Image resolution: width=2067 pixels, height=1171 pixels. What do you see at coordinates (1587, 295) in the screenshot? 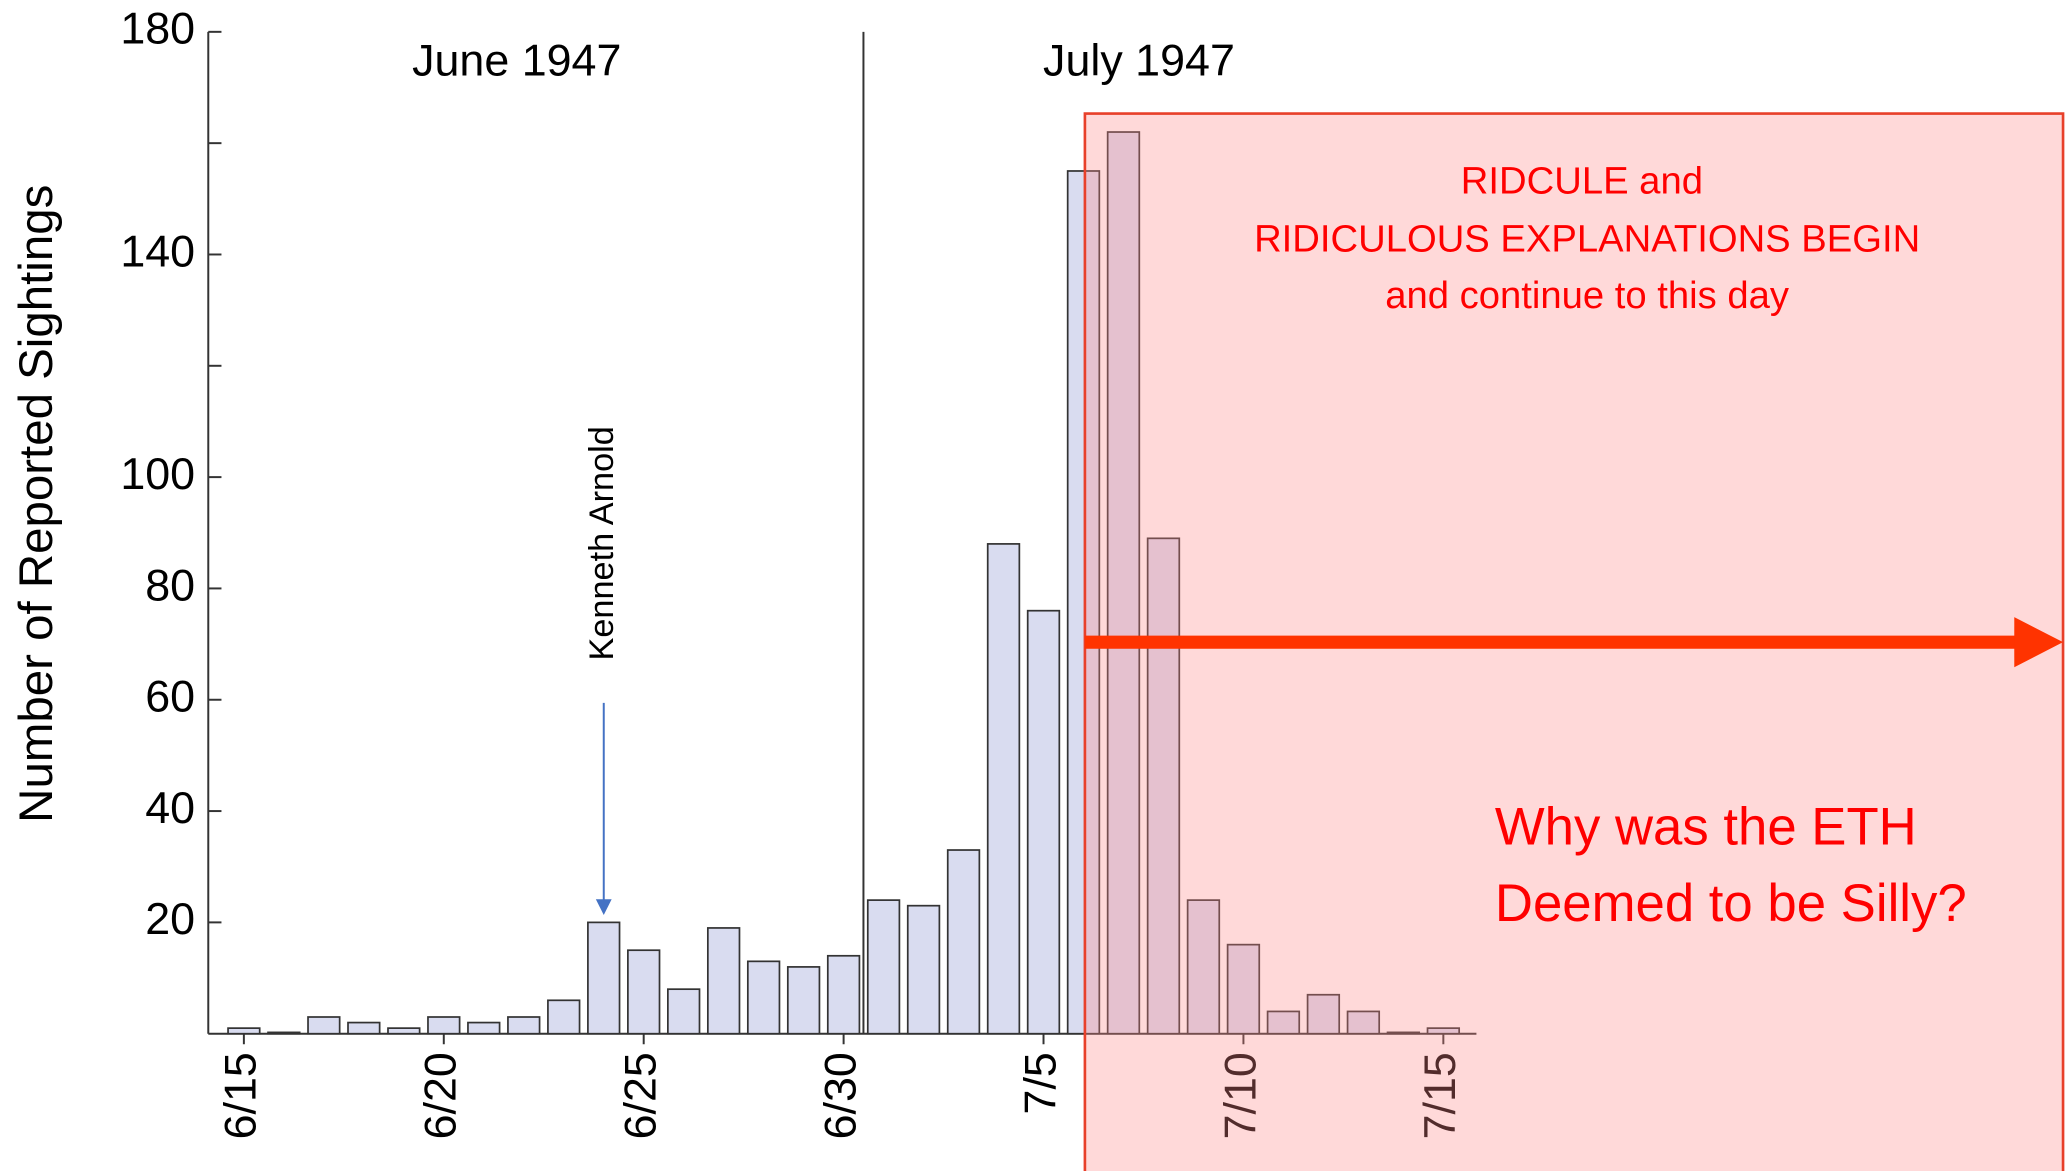
I see `annotation: and continue to this day` at bounding box center [1587, 295].